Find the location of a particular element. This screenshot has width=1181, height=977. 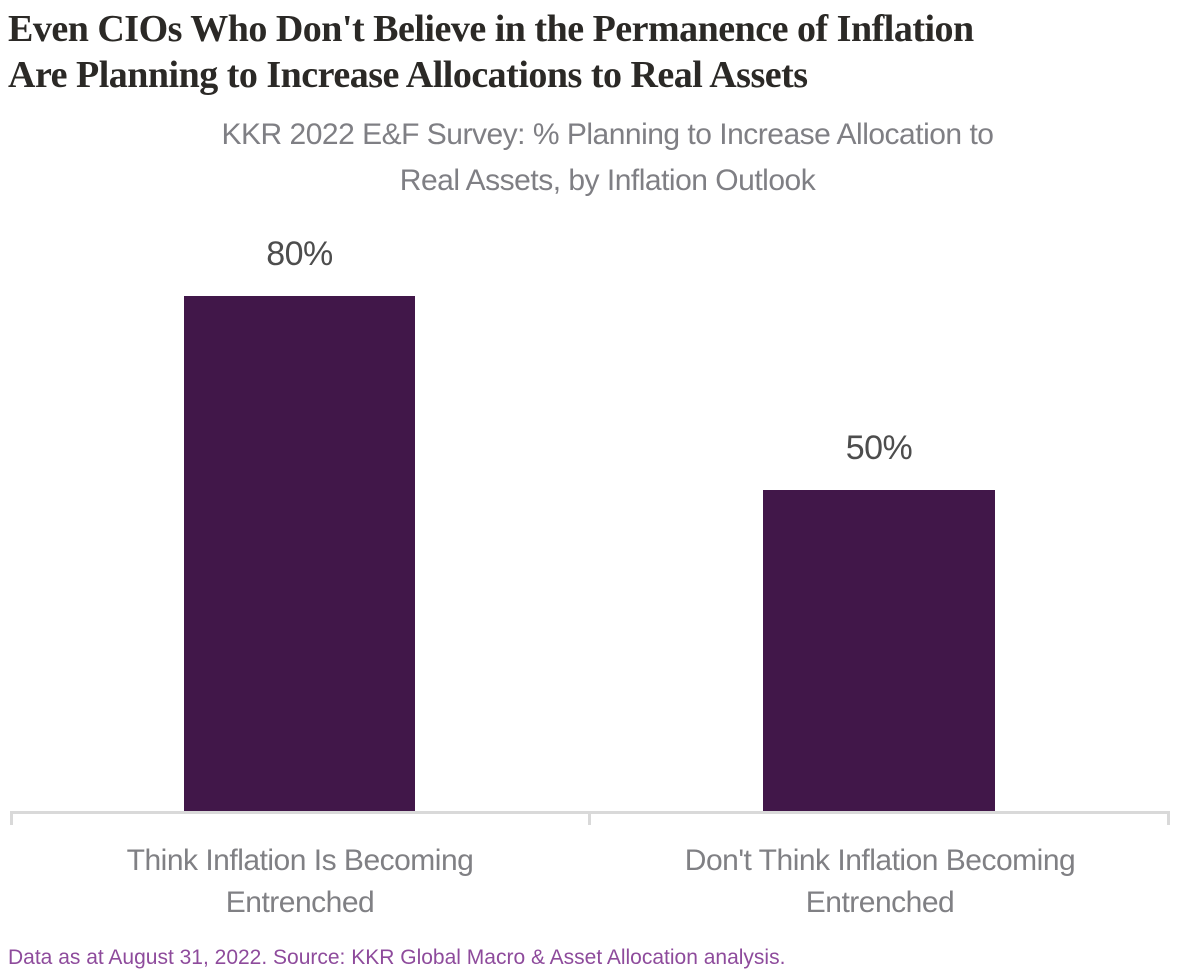

x-axis-tick-right is located at coordinates (1168, 818).